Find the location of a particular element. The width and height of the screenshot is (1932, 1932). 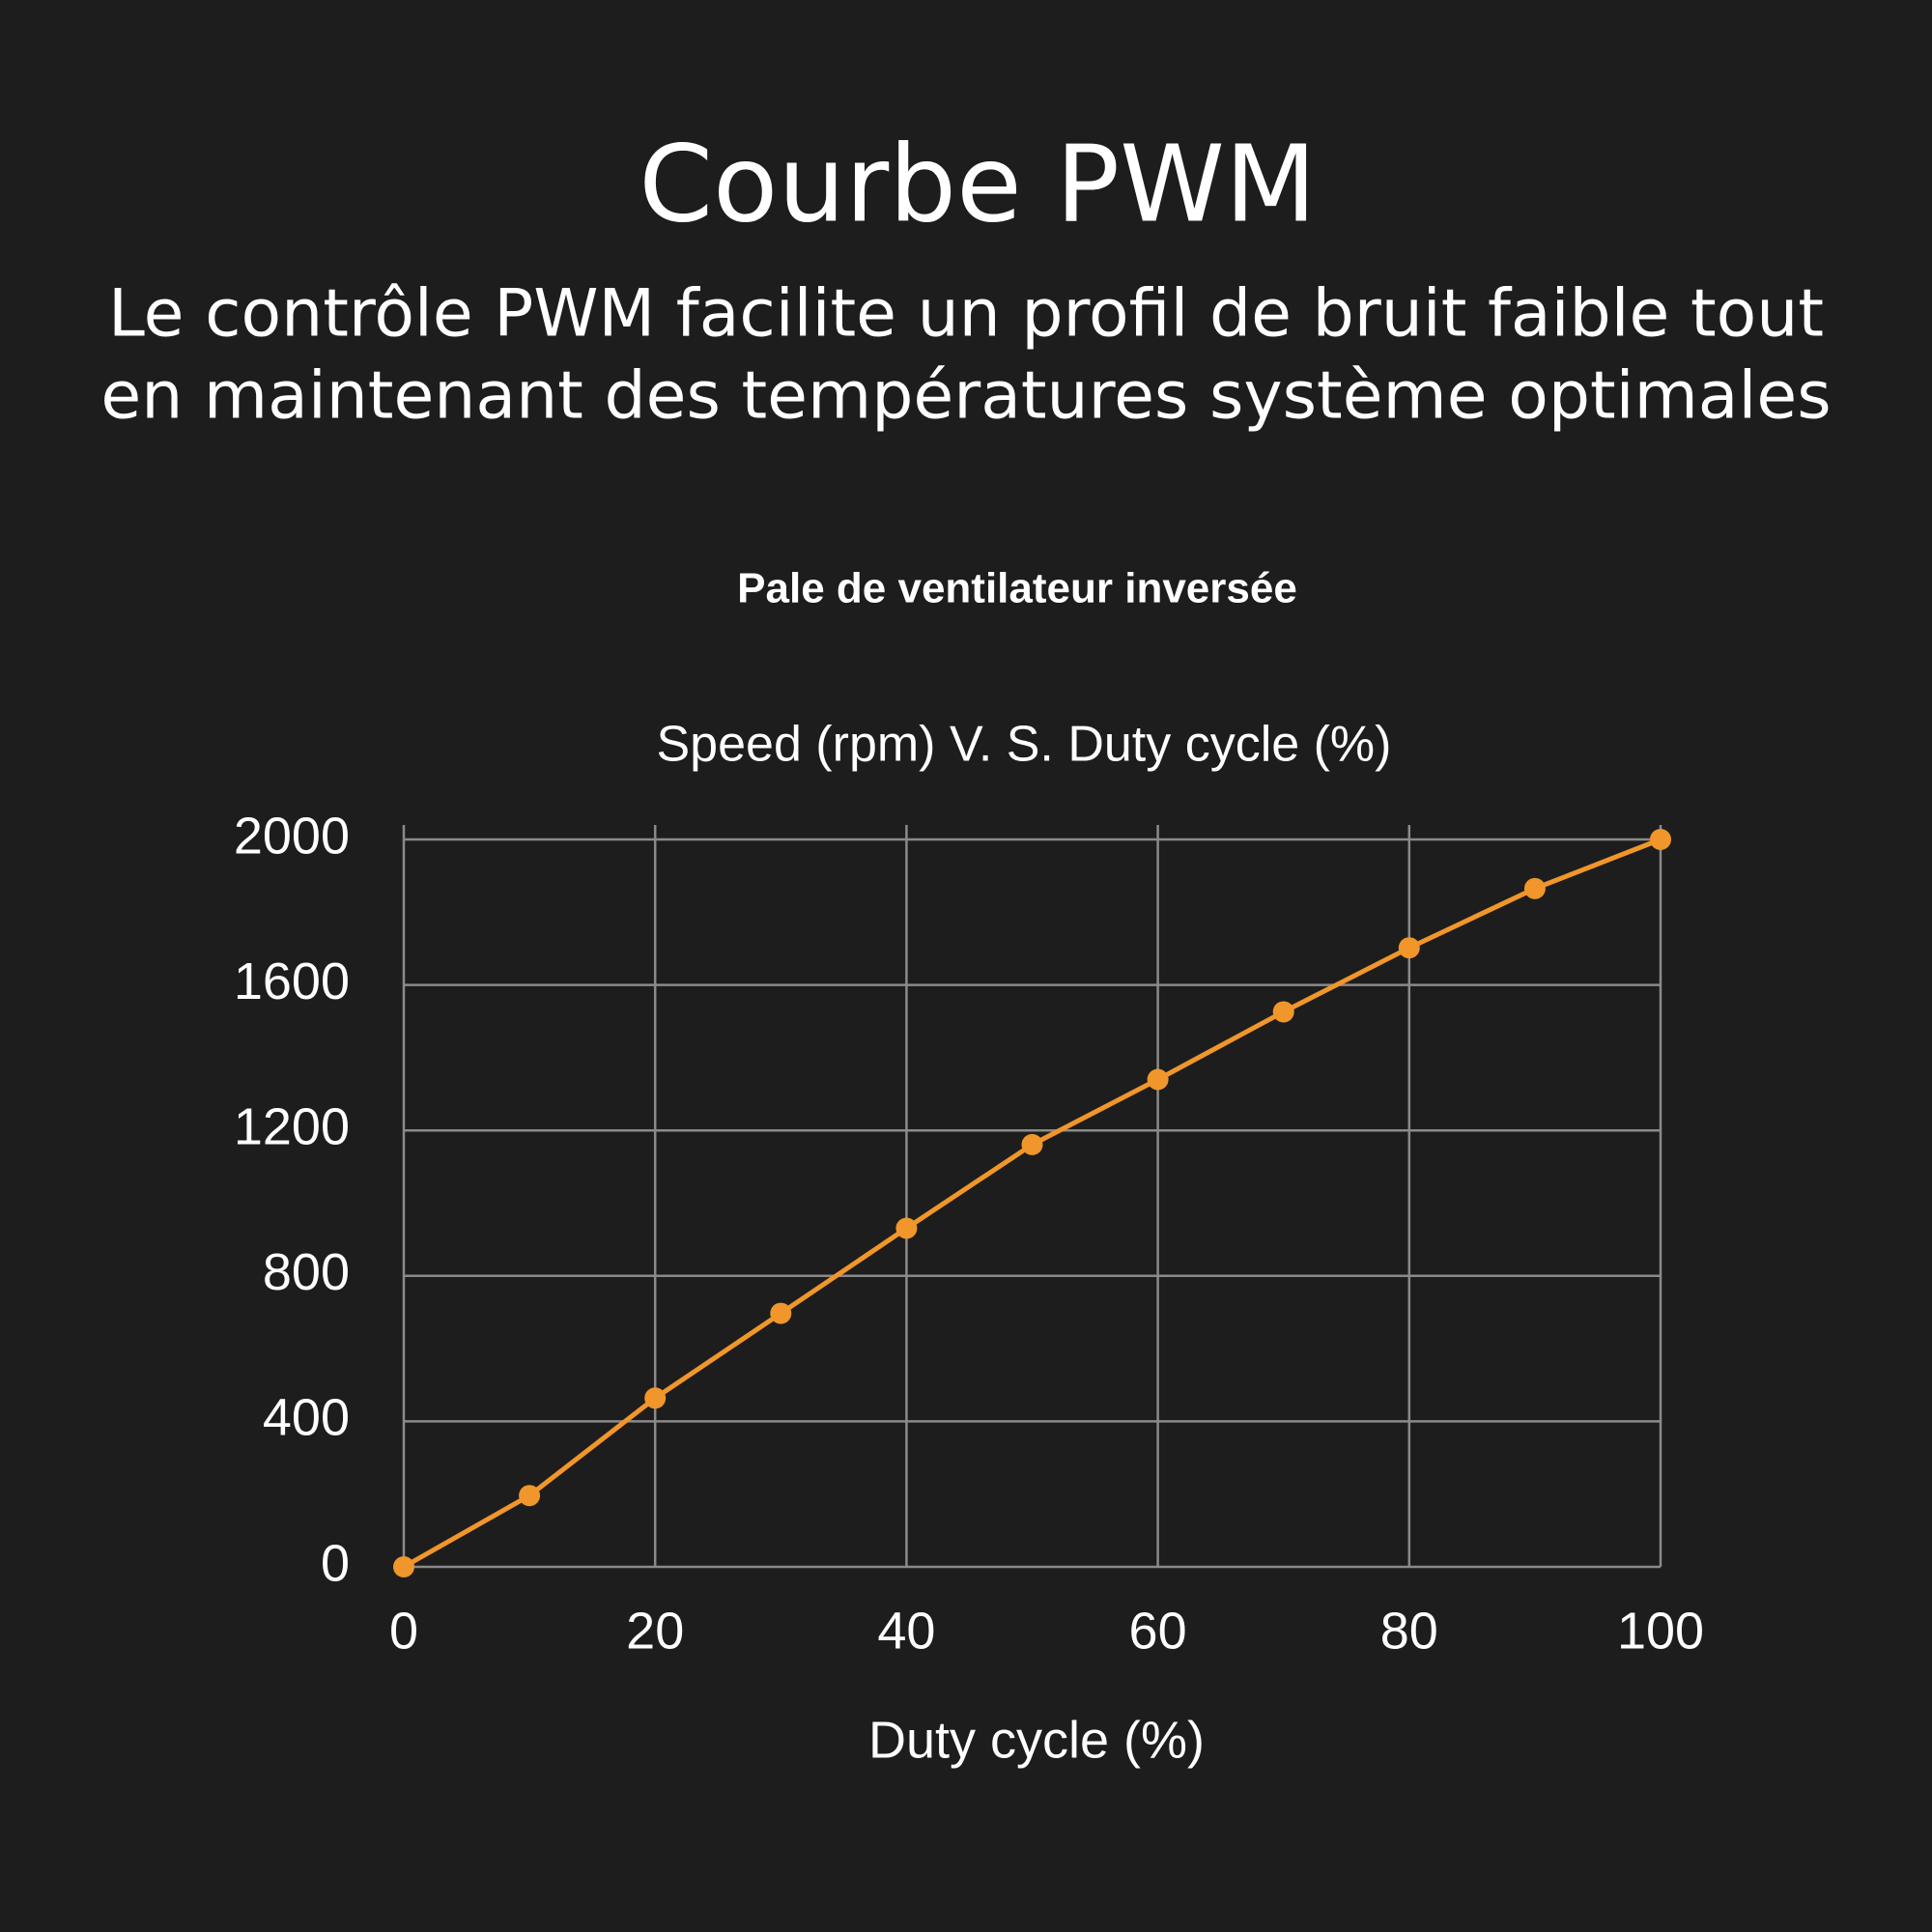

y-tick-label: 800 is located at coordinates (306, 1272).